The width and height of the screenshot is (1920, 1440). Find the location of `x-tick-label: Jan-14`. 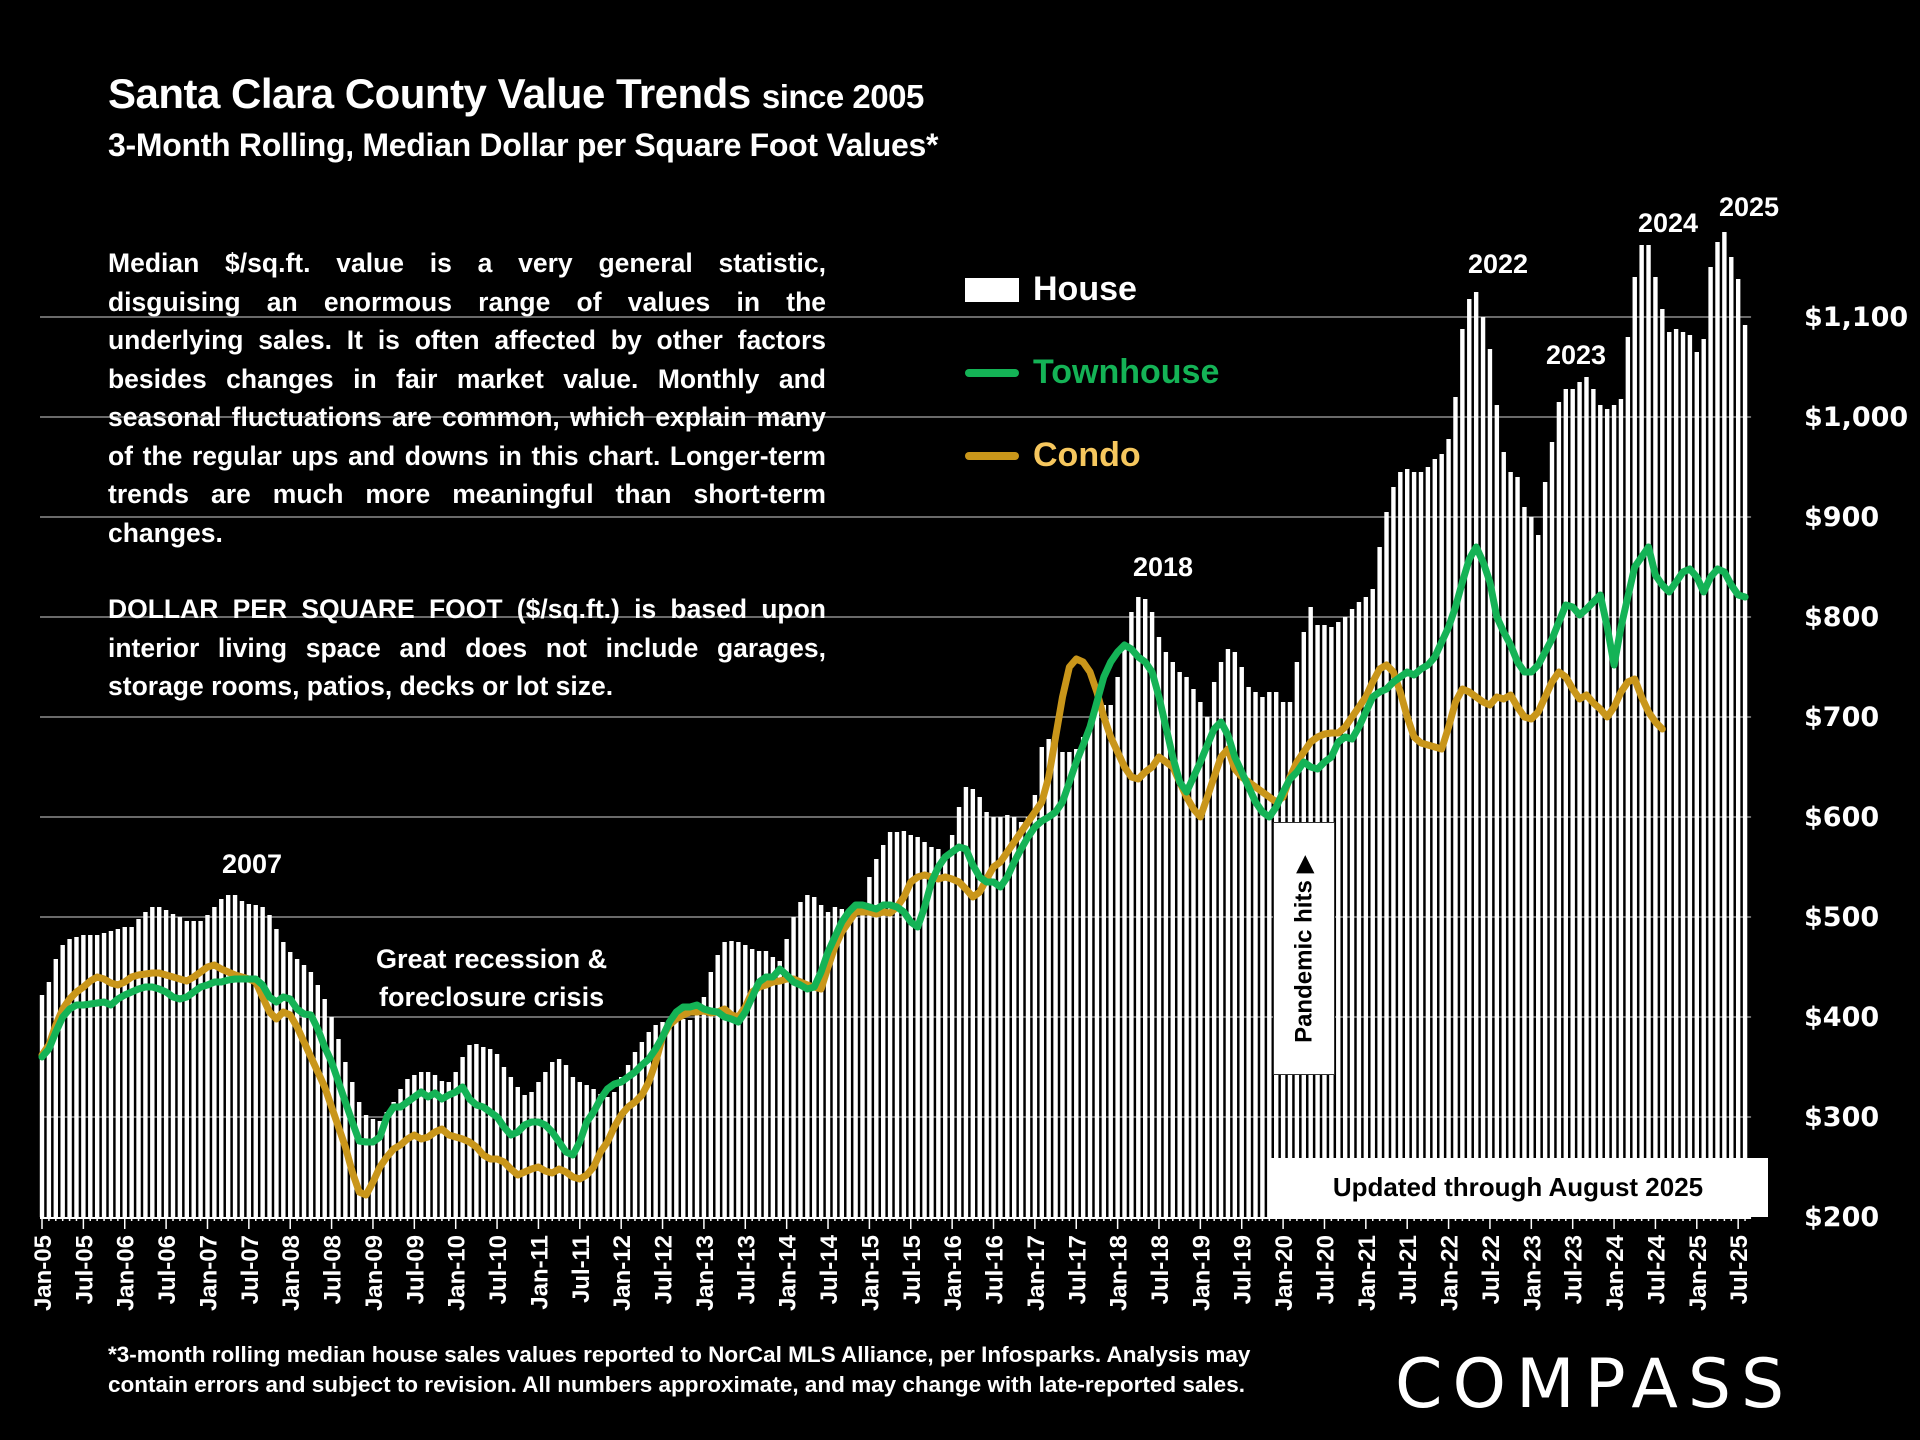

x-tick-label: Jan-14 is located at coordinates (788, 1272).